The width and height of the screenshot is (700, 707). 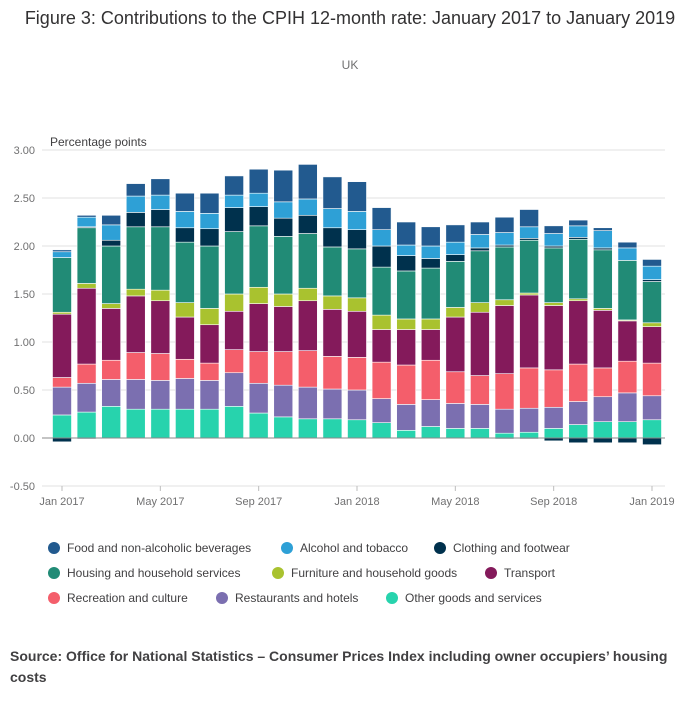 What do you see at coordinates (160, 502) in the screenshot?
I see `x-tick-label: May 2017` at bounding box center [160, 502].